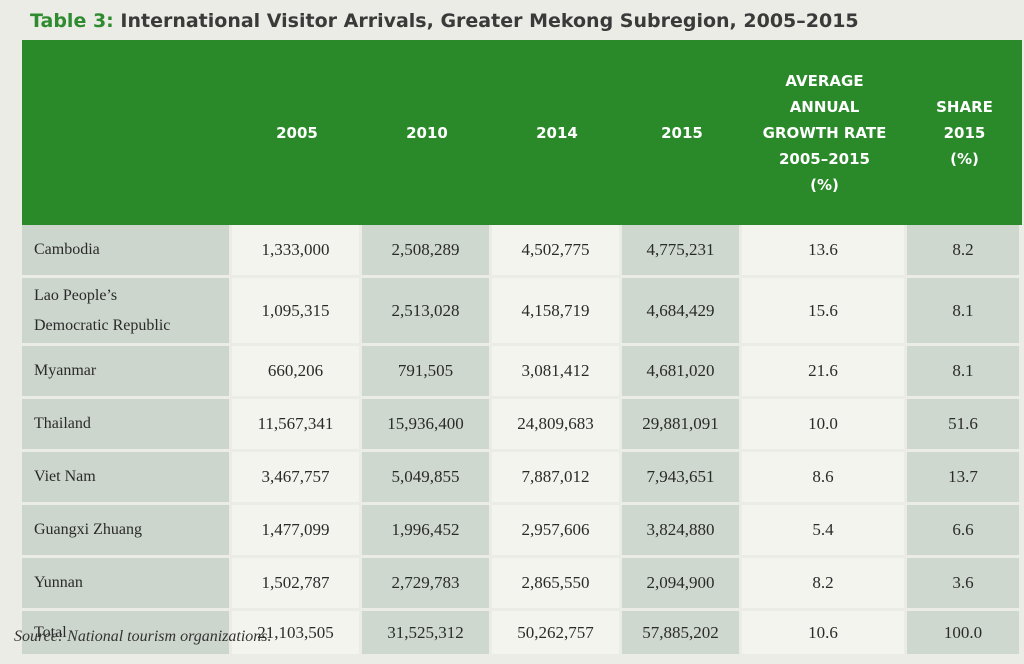 Image resolution: width=1024 pixels, height=664 pixels. What do you see at coordinates (427, 425) in the screenshot?
I see `cell-2010: 15,936,400` at bounding box center [427, 425].